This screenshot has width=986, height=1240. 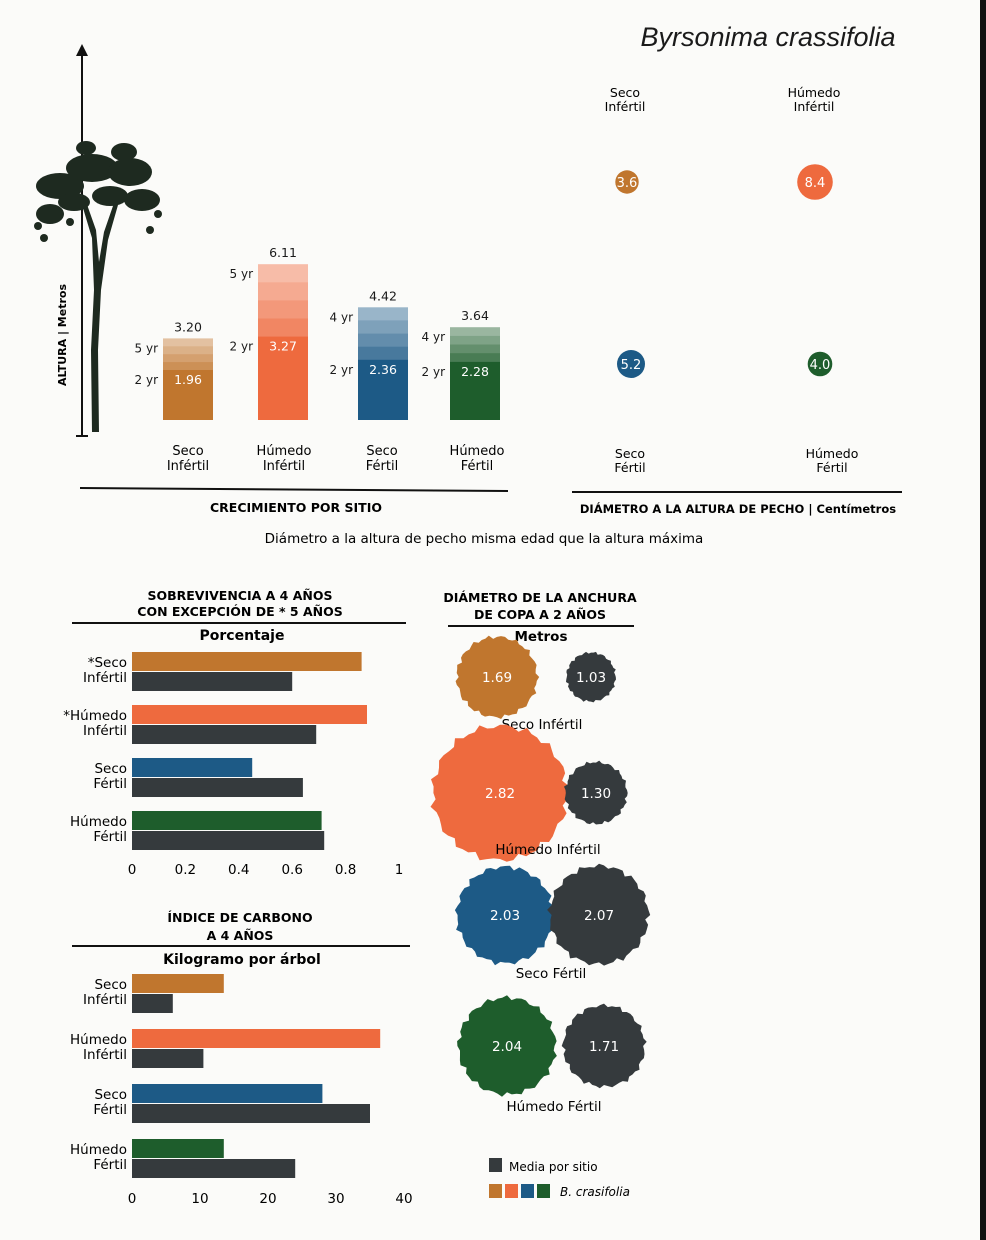 I want to click on x-tick-label: 1, so click(x=399, y=870).